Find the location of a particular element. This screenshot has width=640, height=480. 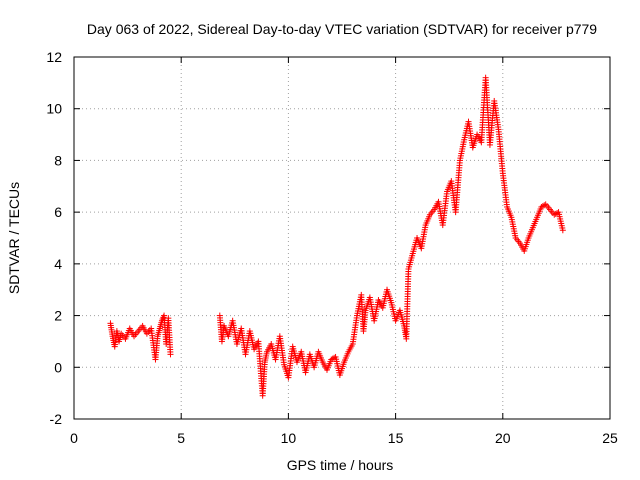

y-tick-label: 6 is located at coordinates (58, 212).